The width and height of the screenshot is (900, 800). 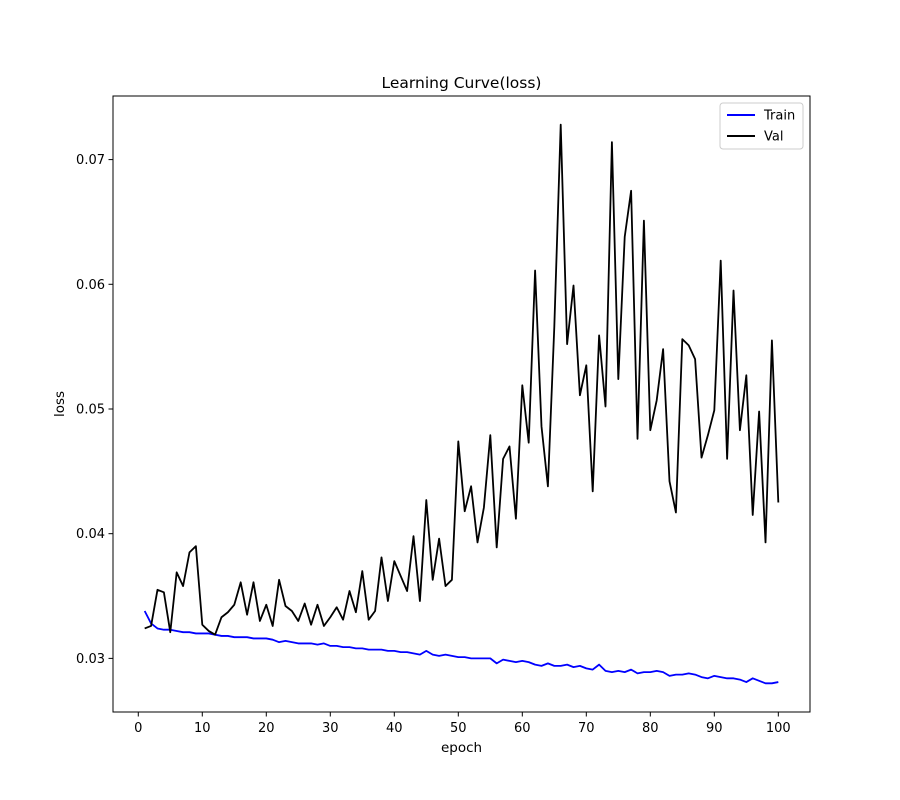 I want to click on legend-label-train: Train, so click(x=779, y=116).